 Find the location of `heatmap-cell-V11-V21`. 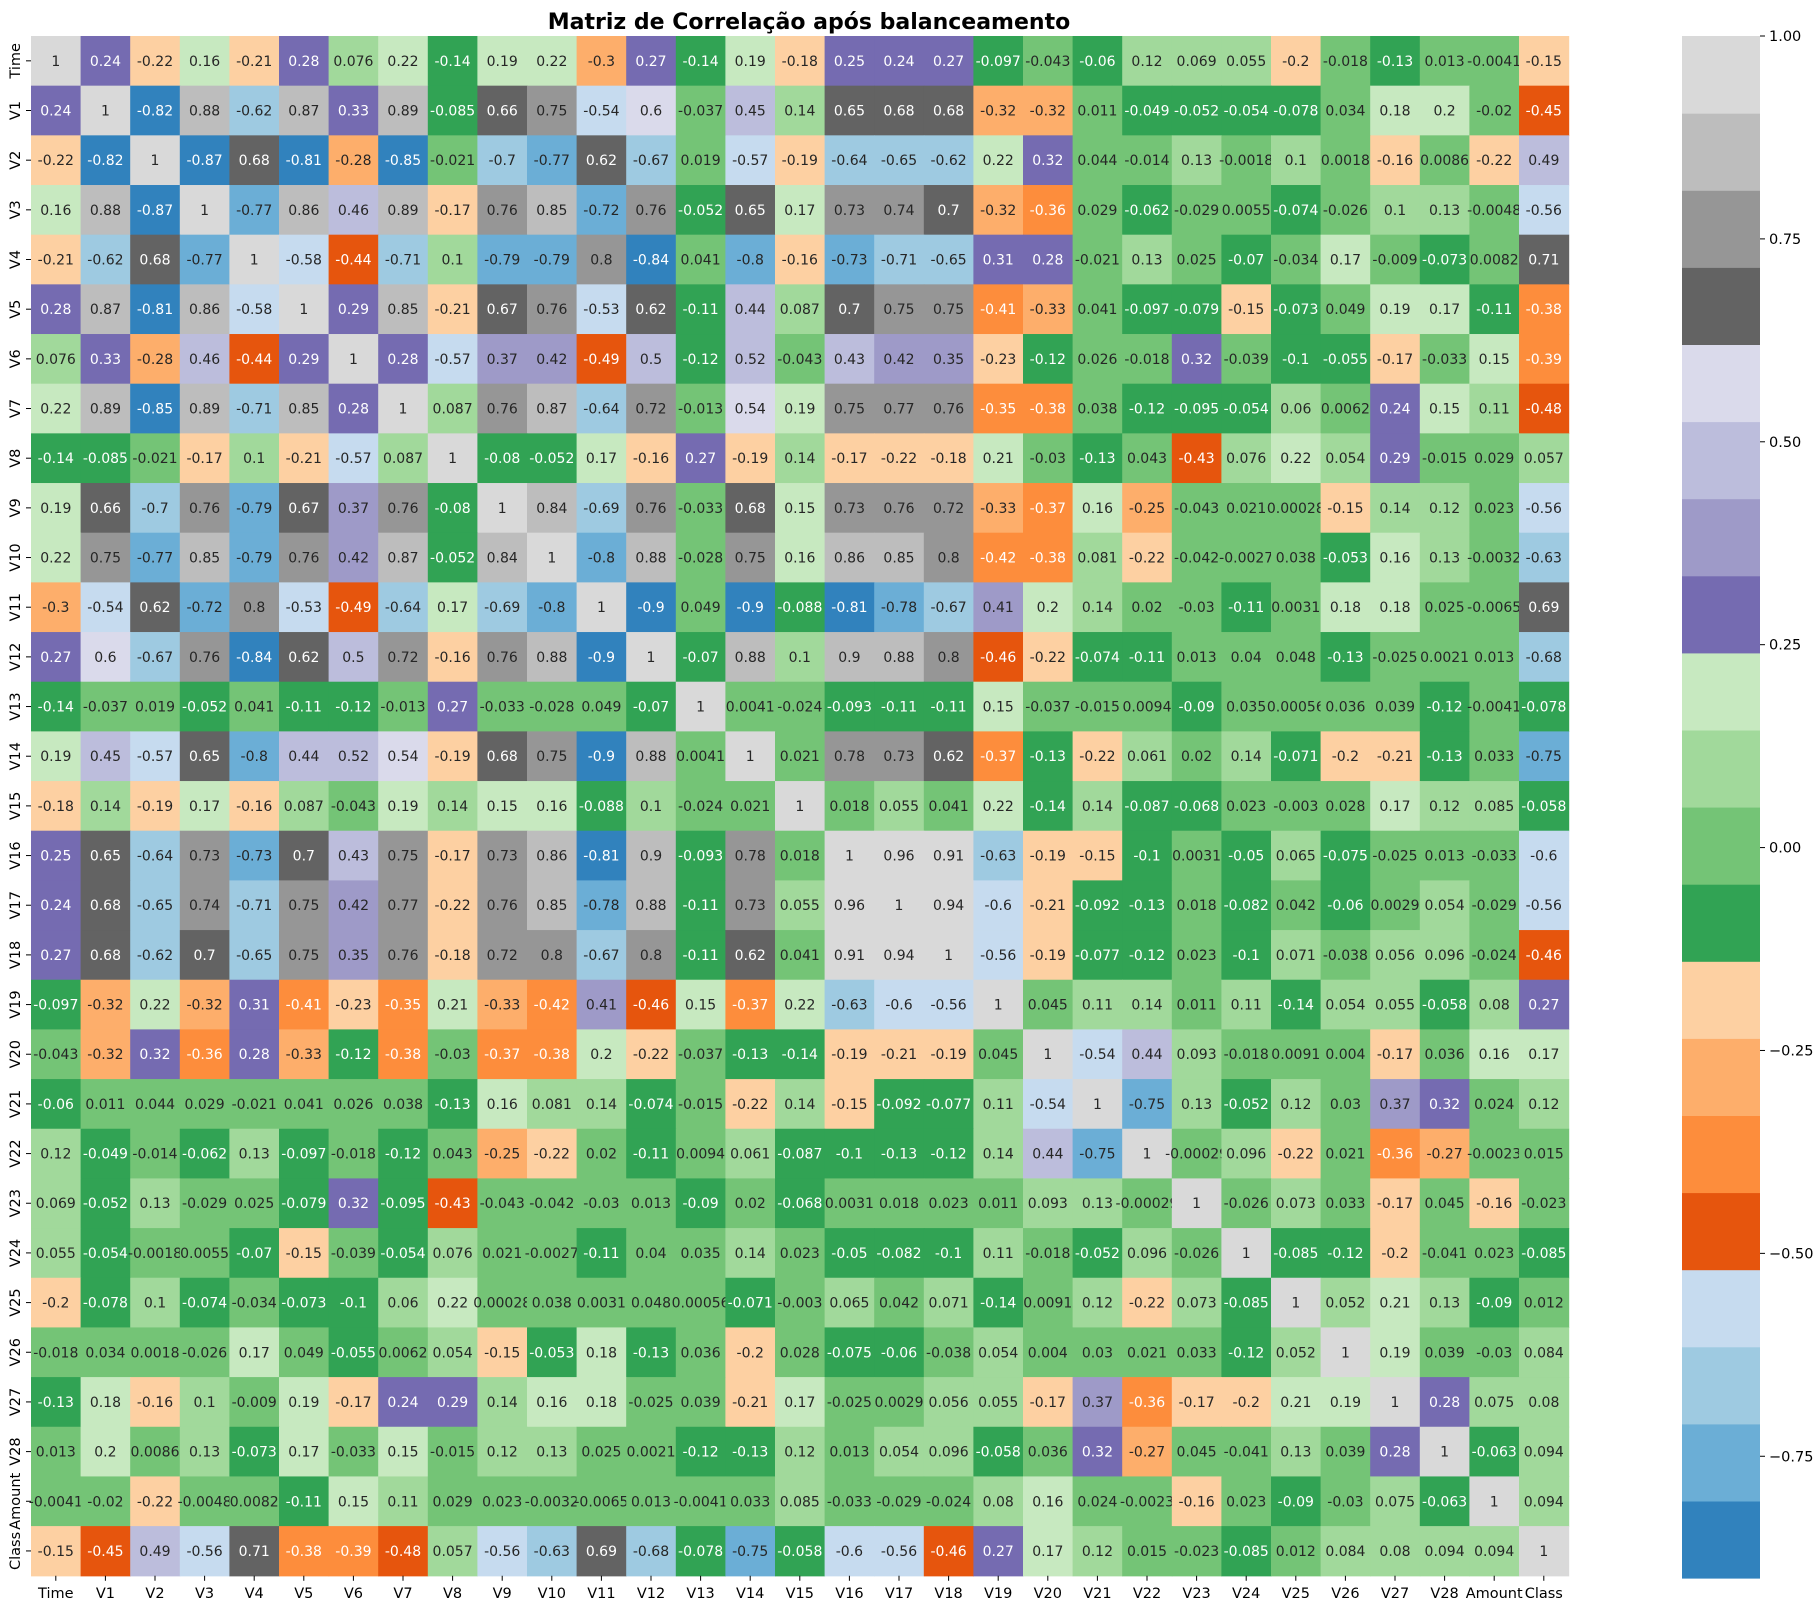

heatmap-cell-V11-V21 is located at coordinates (1097, 607).